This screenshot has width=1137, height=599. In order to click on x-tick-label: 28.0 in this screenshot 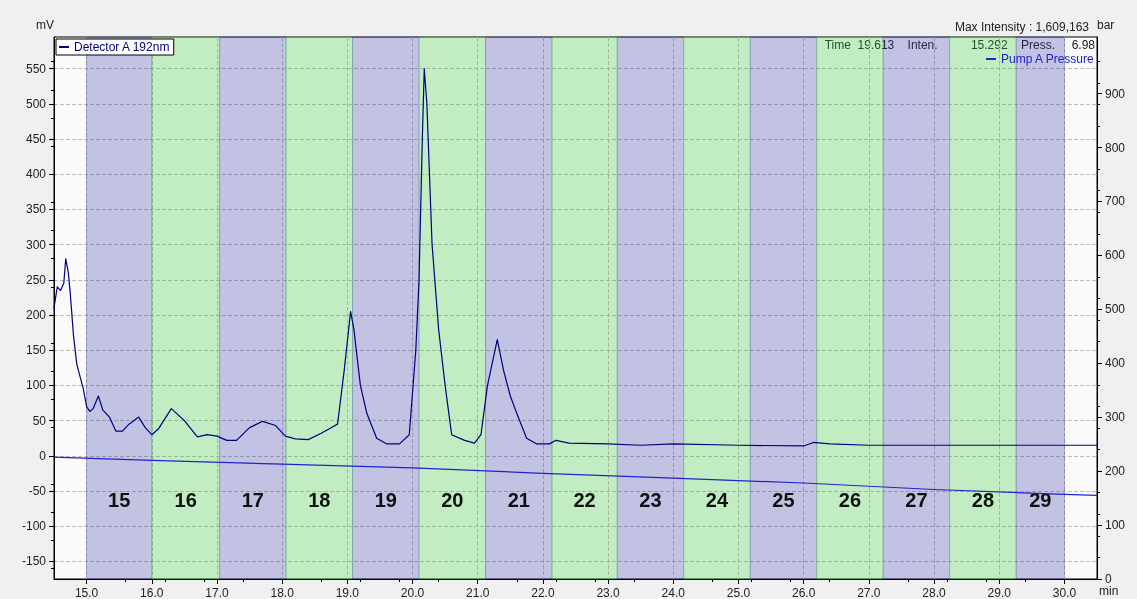, I will do `click(934, 592)`.